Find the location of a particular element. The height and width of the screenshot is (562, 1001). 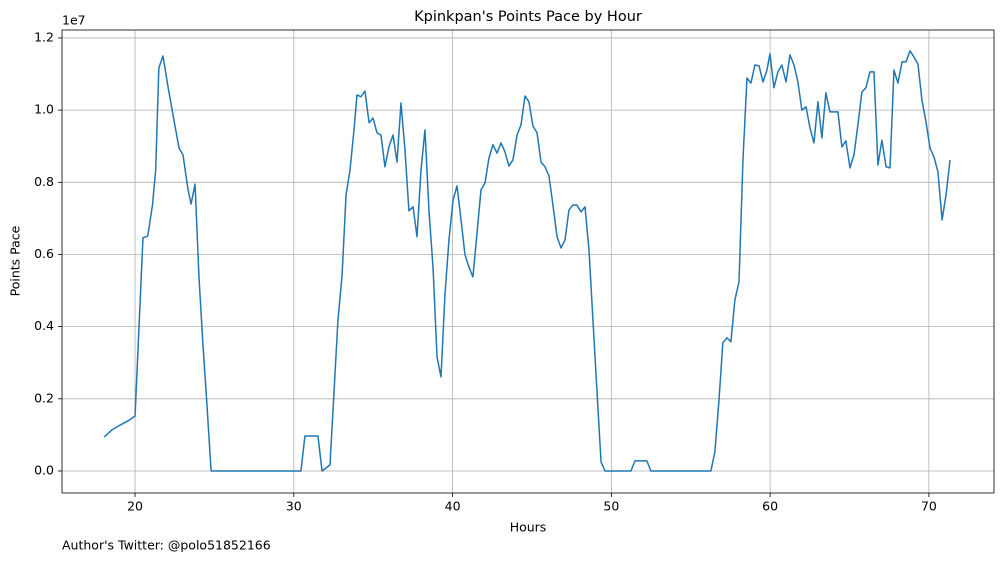

footnote: Author's Twitter: @polo51852166 is located at coordinates (166, 545).